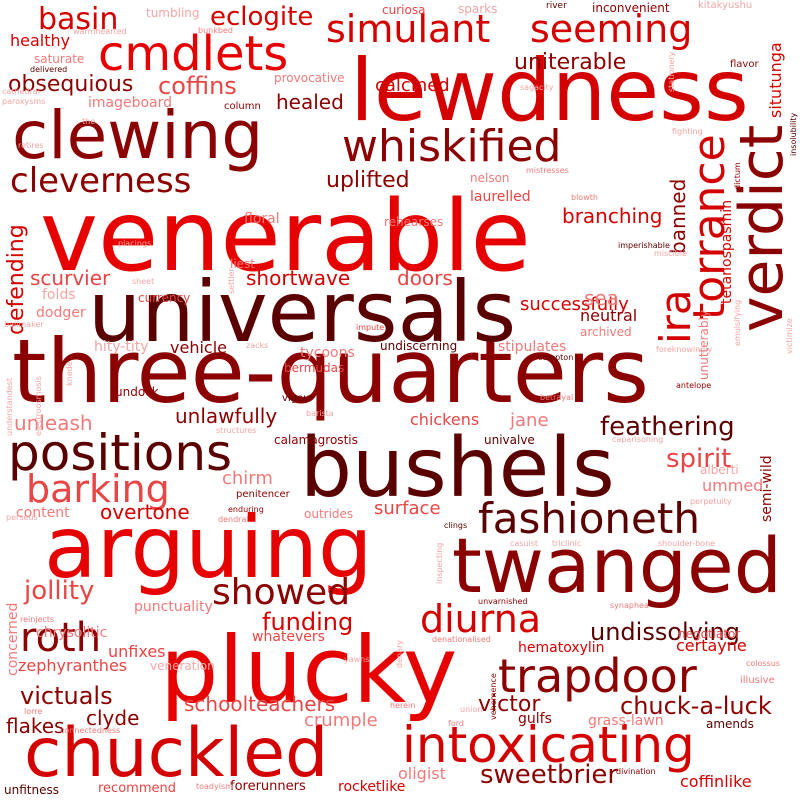 The height and width of the screenshot is (800, 800). Describe the element at coordinates (113, 718) in the screenshot. I see `word: clyde` at that location.